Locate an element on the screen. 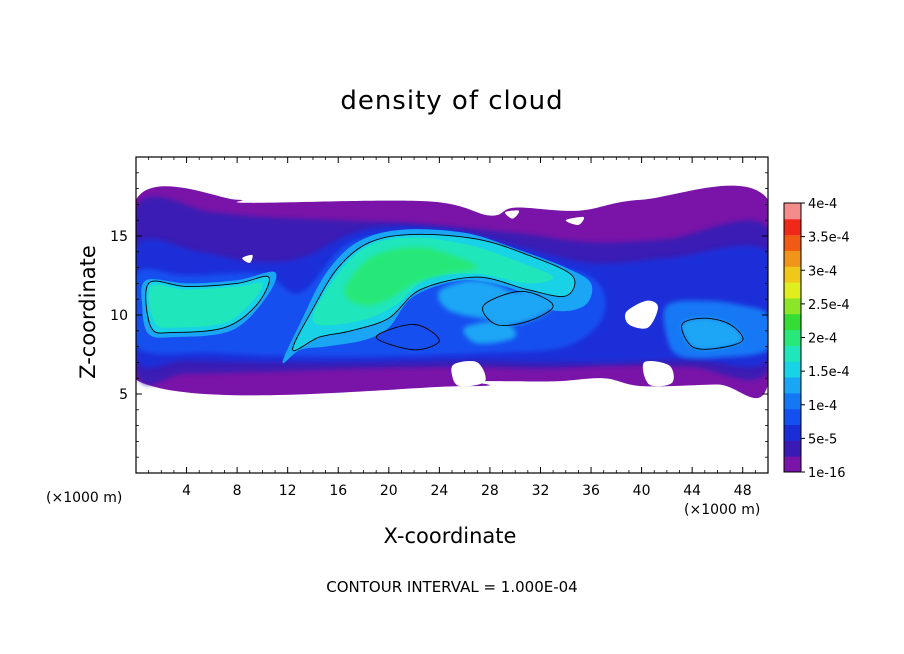 This screenshot has height=654, width=904. x-tick-label-36: 36 is located at coordinates (591, 491).